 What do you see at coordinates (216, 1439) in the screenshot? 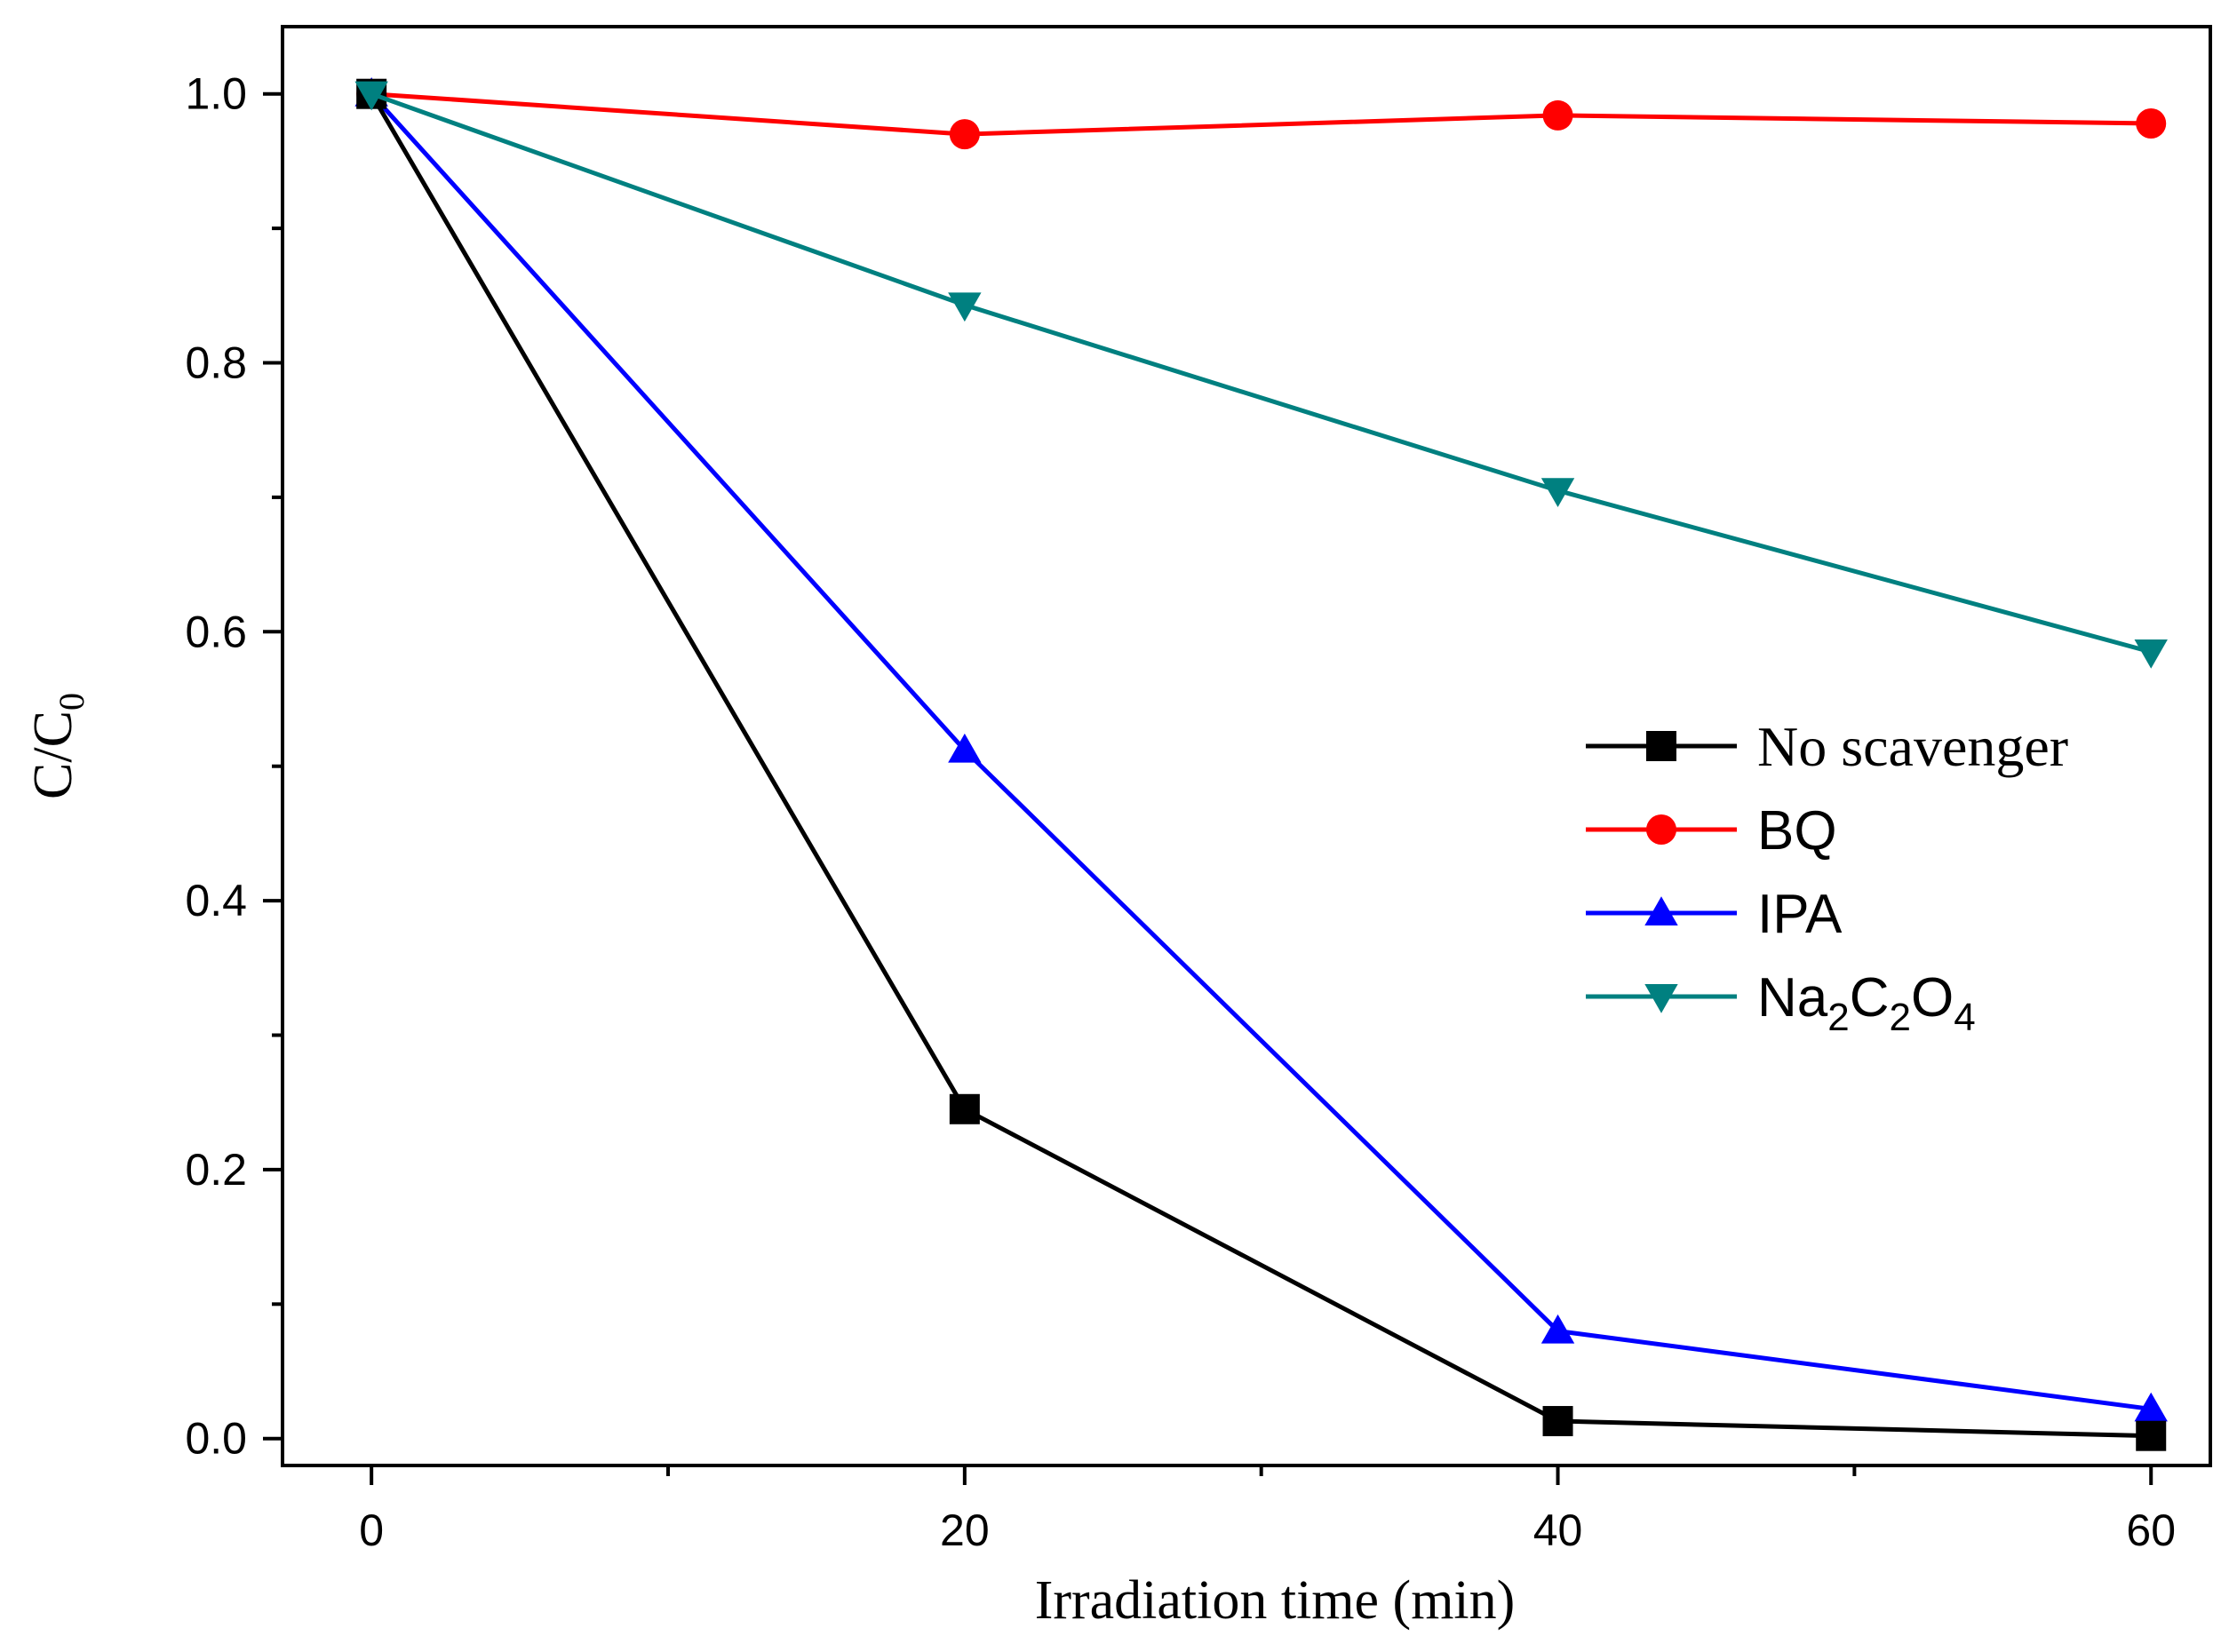
I see `y-tick-label: 0.0` at bounding box center [216, 1439].